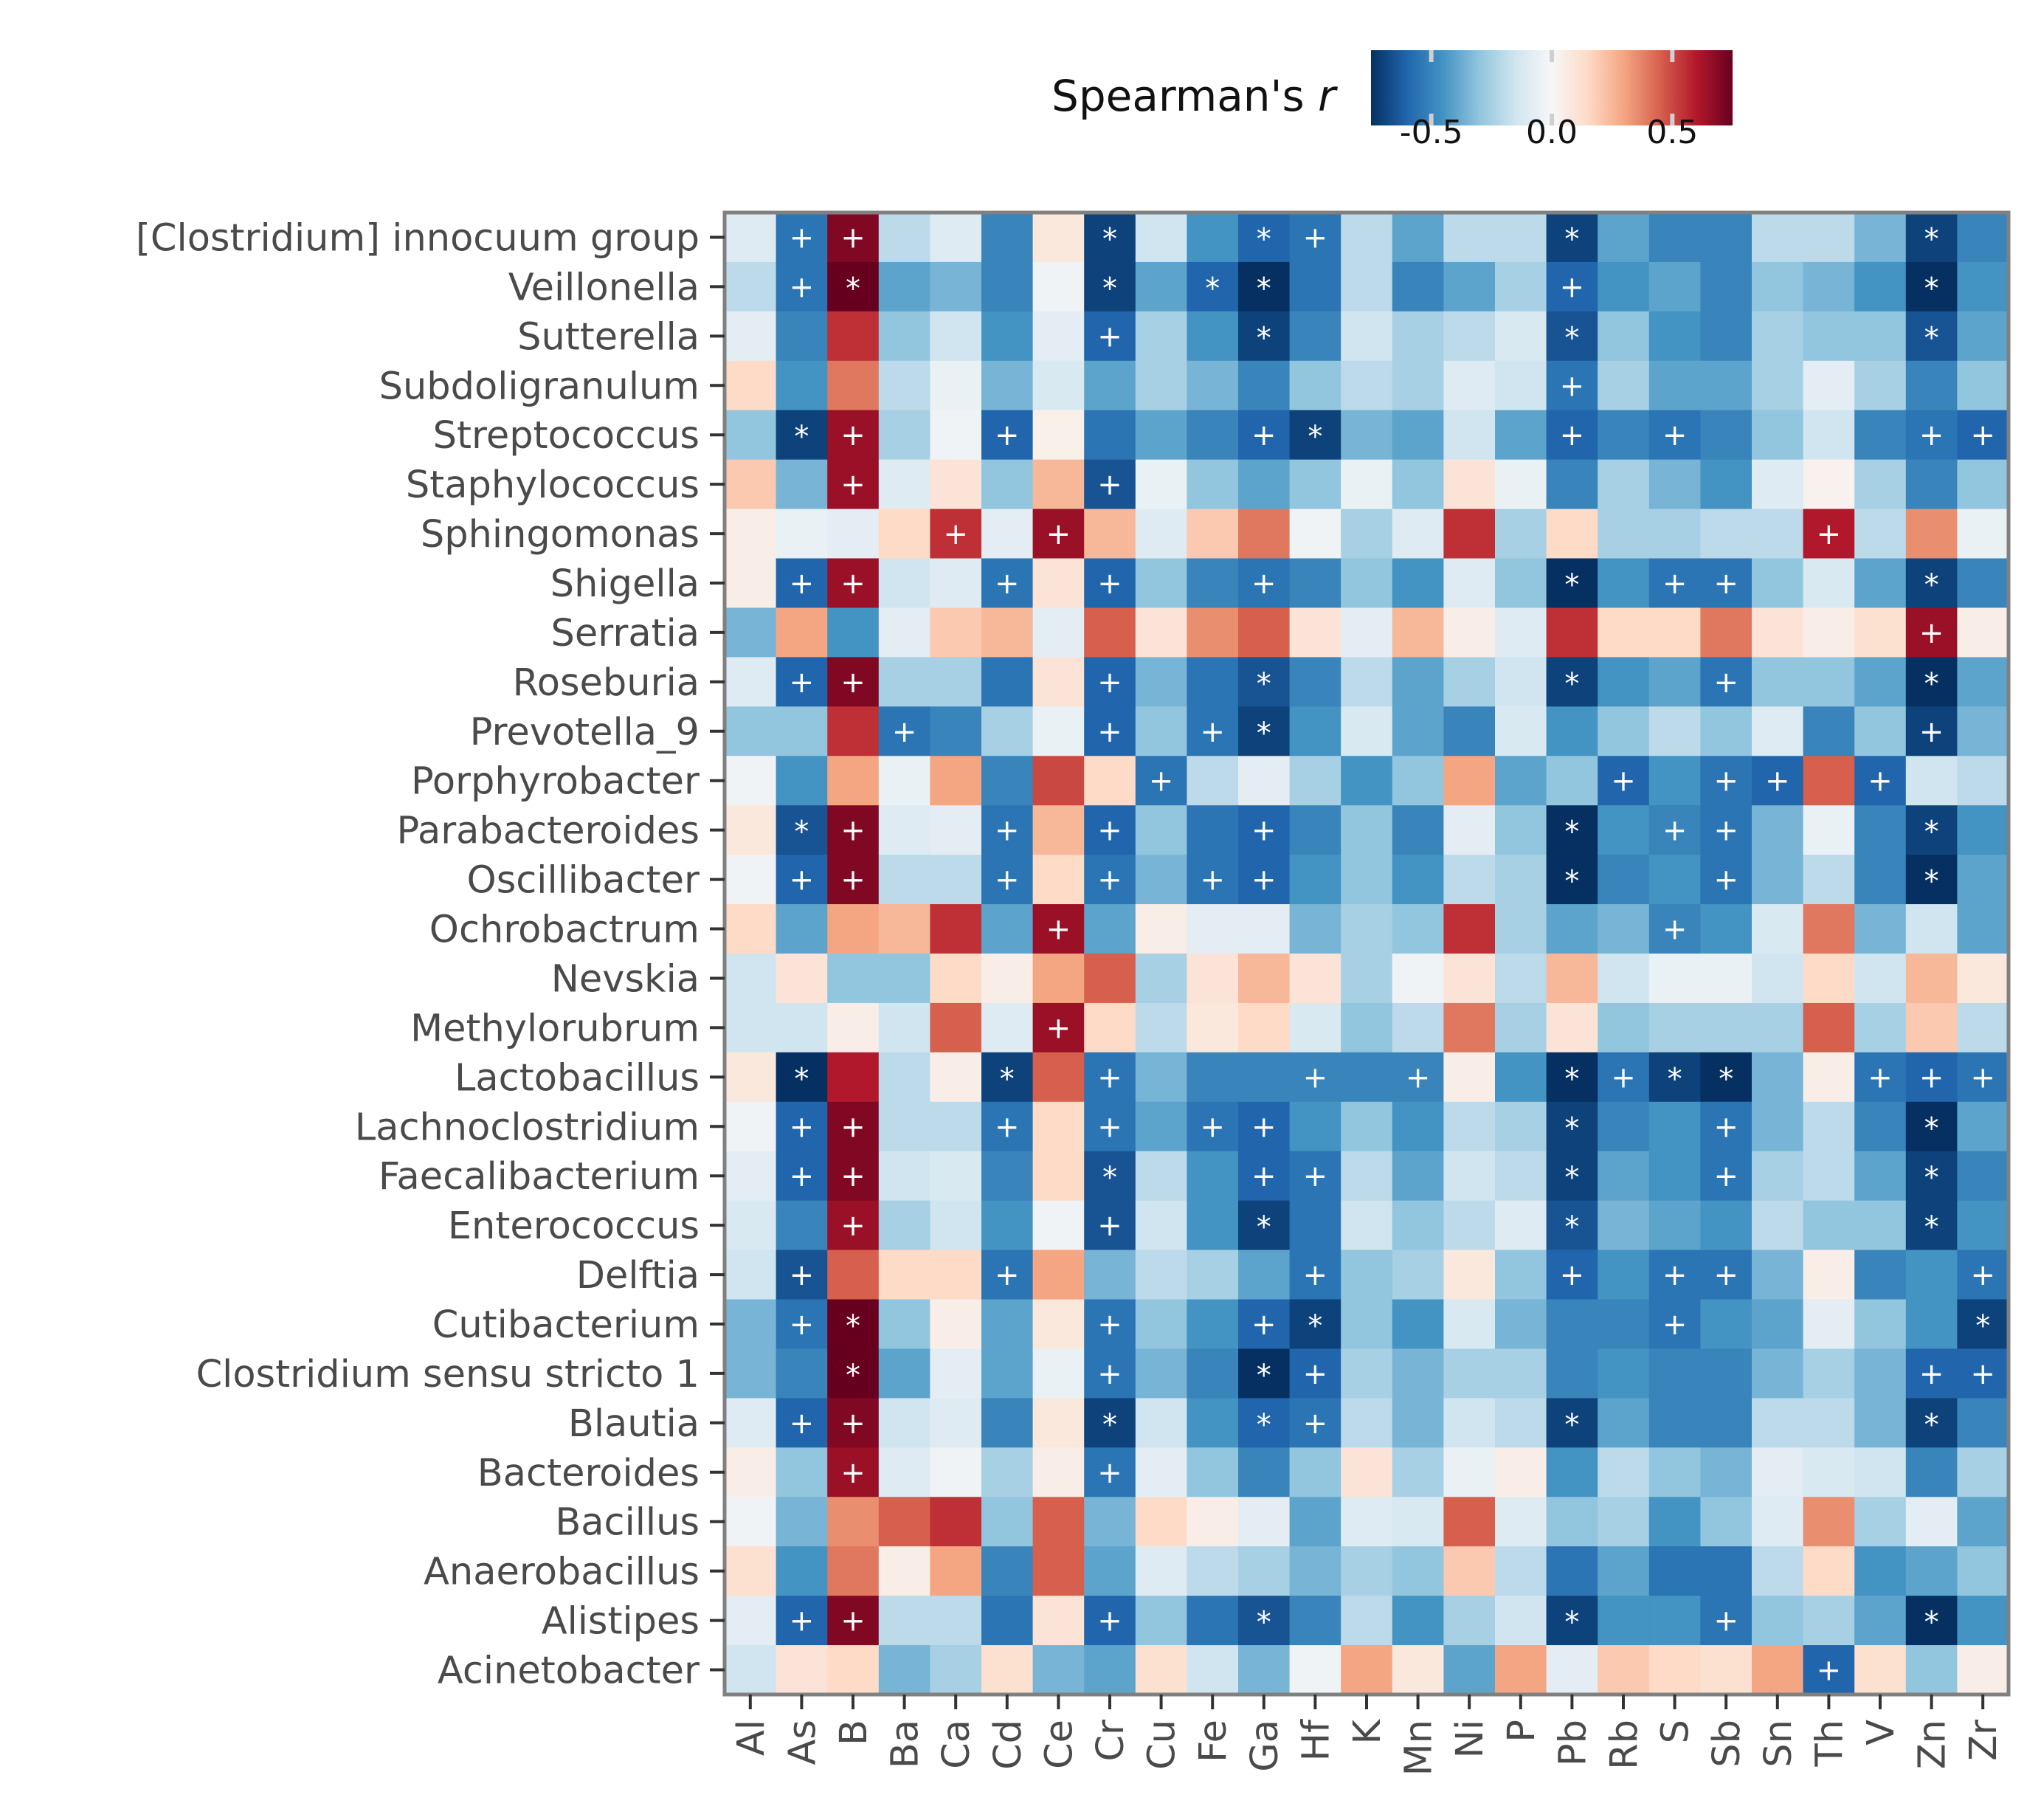  I want to click on y-tick-label: Cutibacterium, so click(566, 1325).